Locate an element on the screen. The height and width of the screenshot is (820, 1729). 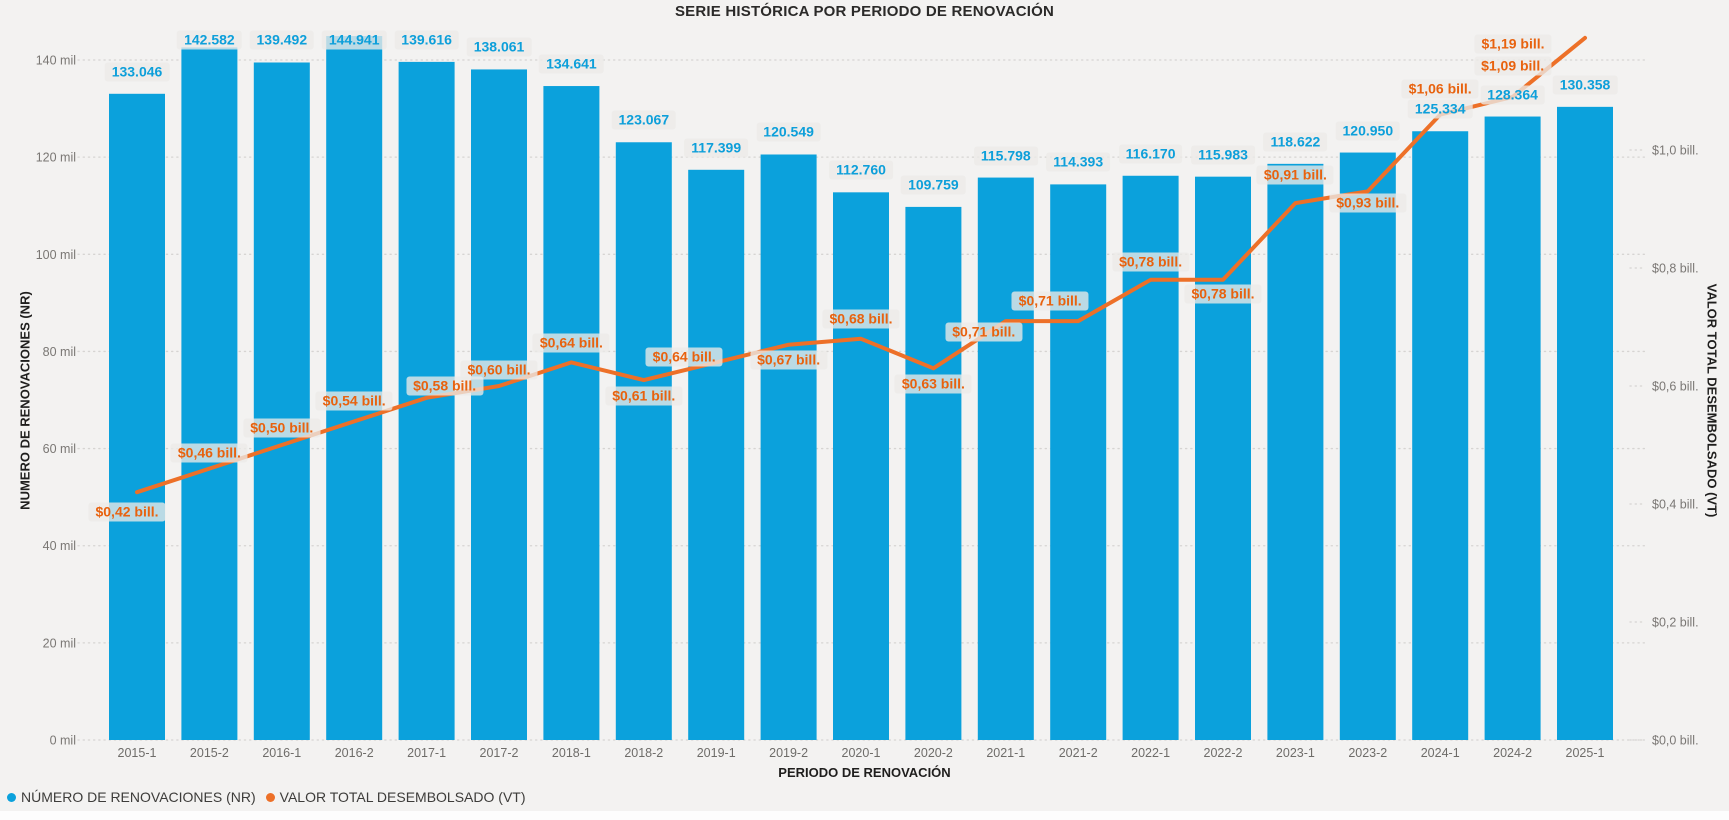
x-axis-title: PERIODO DE RENOVACIÓN is located at coordinates (864, 772).